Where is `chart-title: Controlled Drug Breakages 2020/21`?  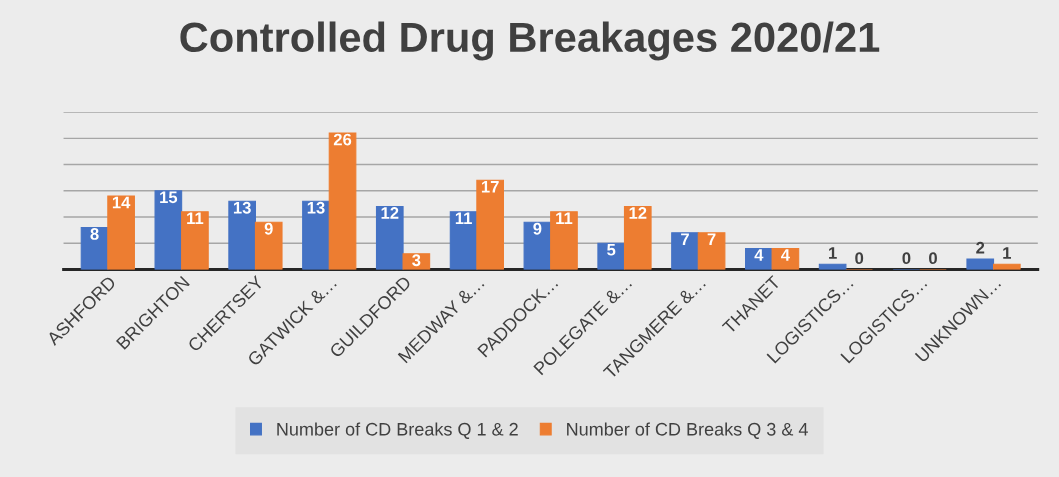 chart-title: Controlled Drug Breakages 2020/21 is located at coordinates (530, 41).